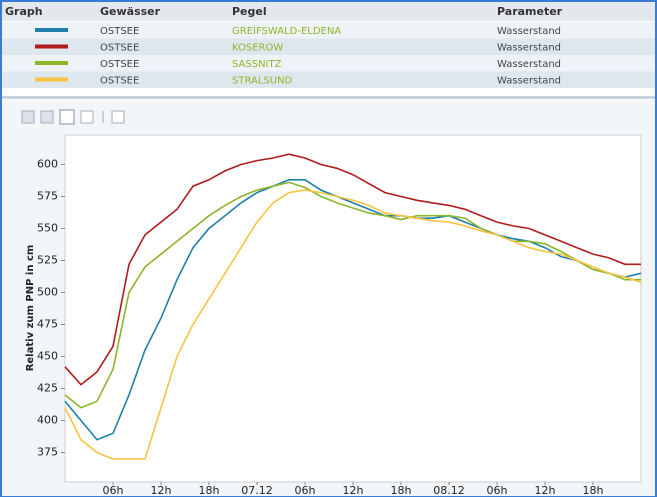  Describe the element at coordinates (130, 11) in the screenshot. I see `column-header: Gewässer` at that location.